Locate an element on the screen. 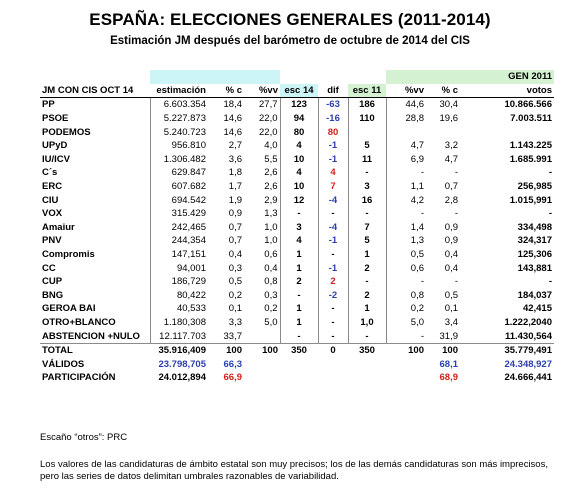 The image size is (580, 503). votos-cell: 184,037 is located at coordinates (534, 295).